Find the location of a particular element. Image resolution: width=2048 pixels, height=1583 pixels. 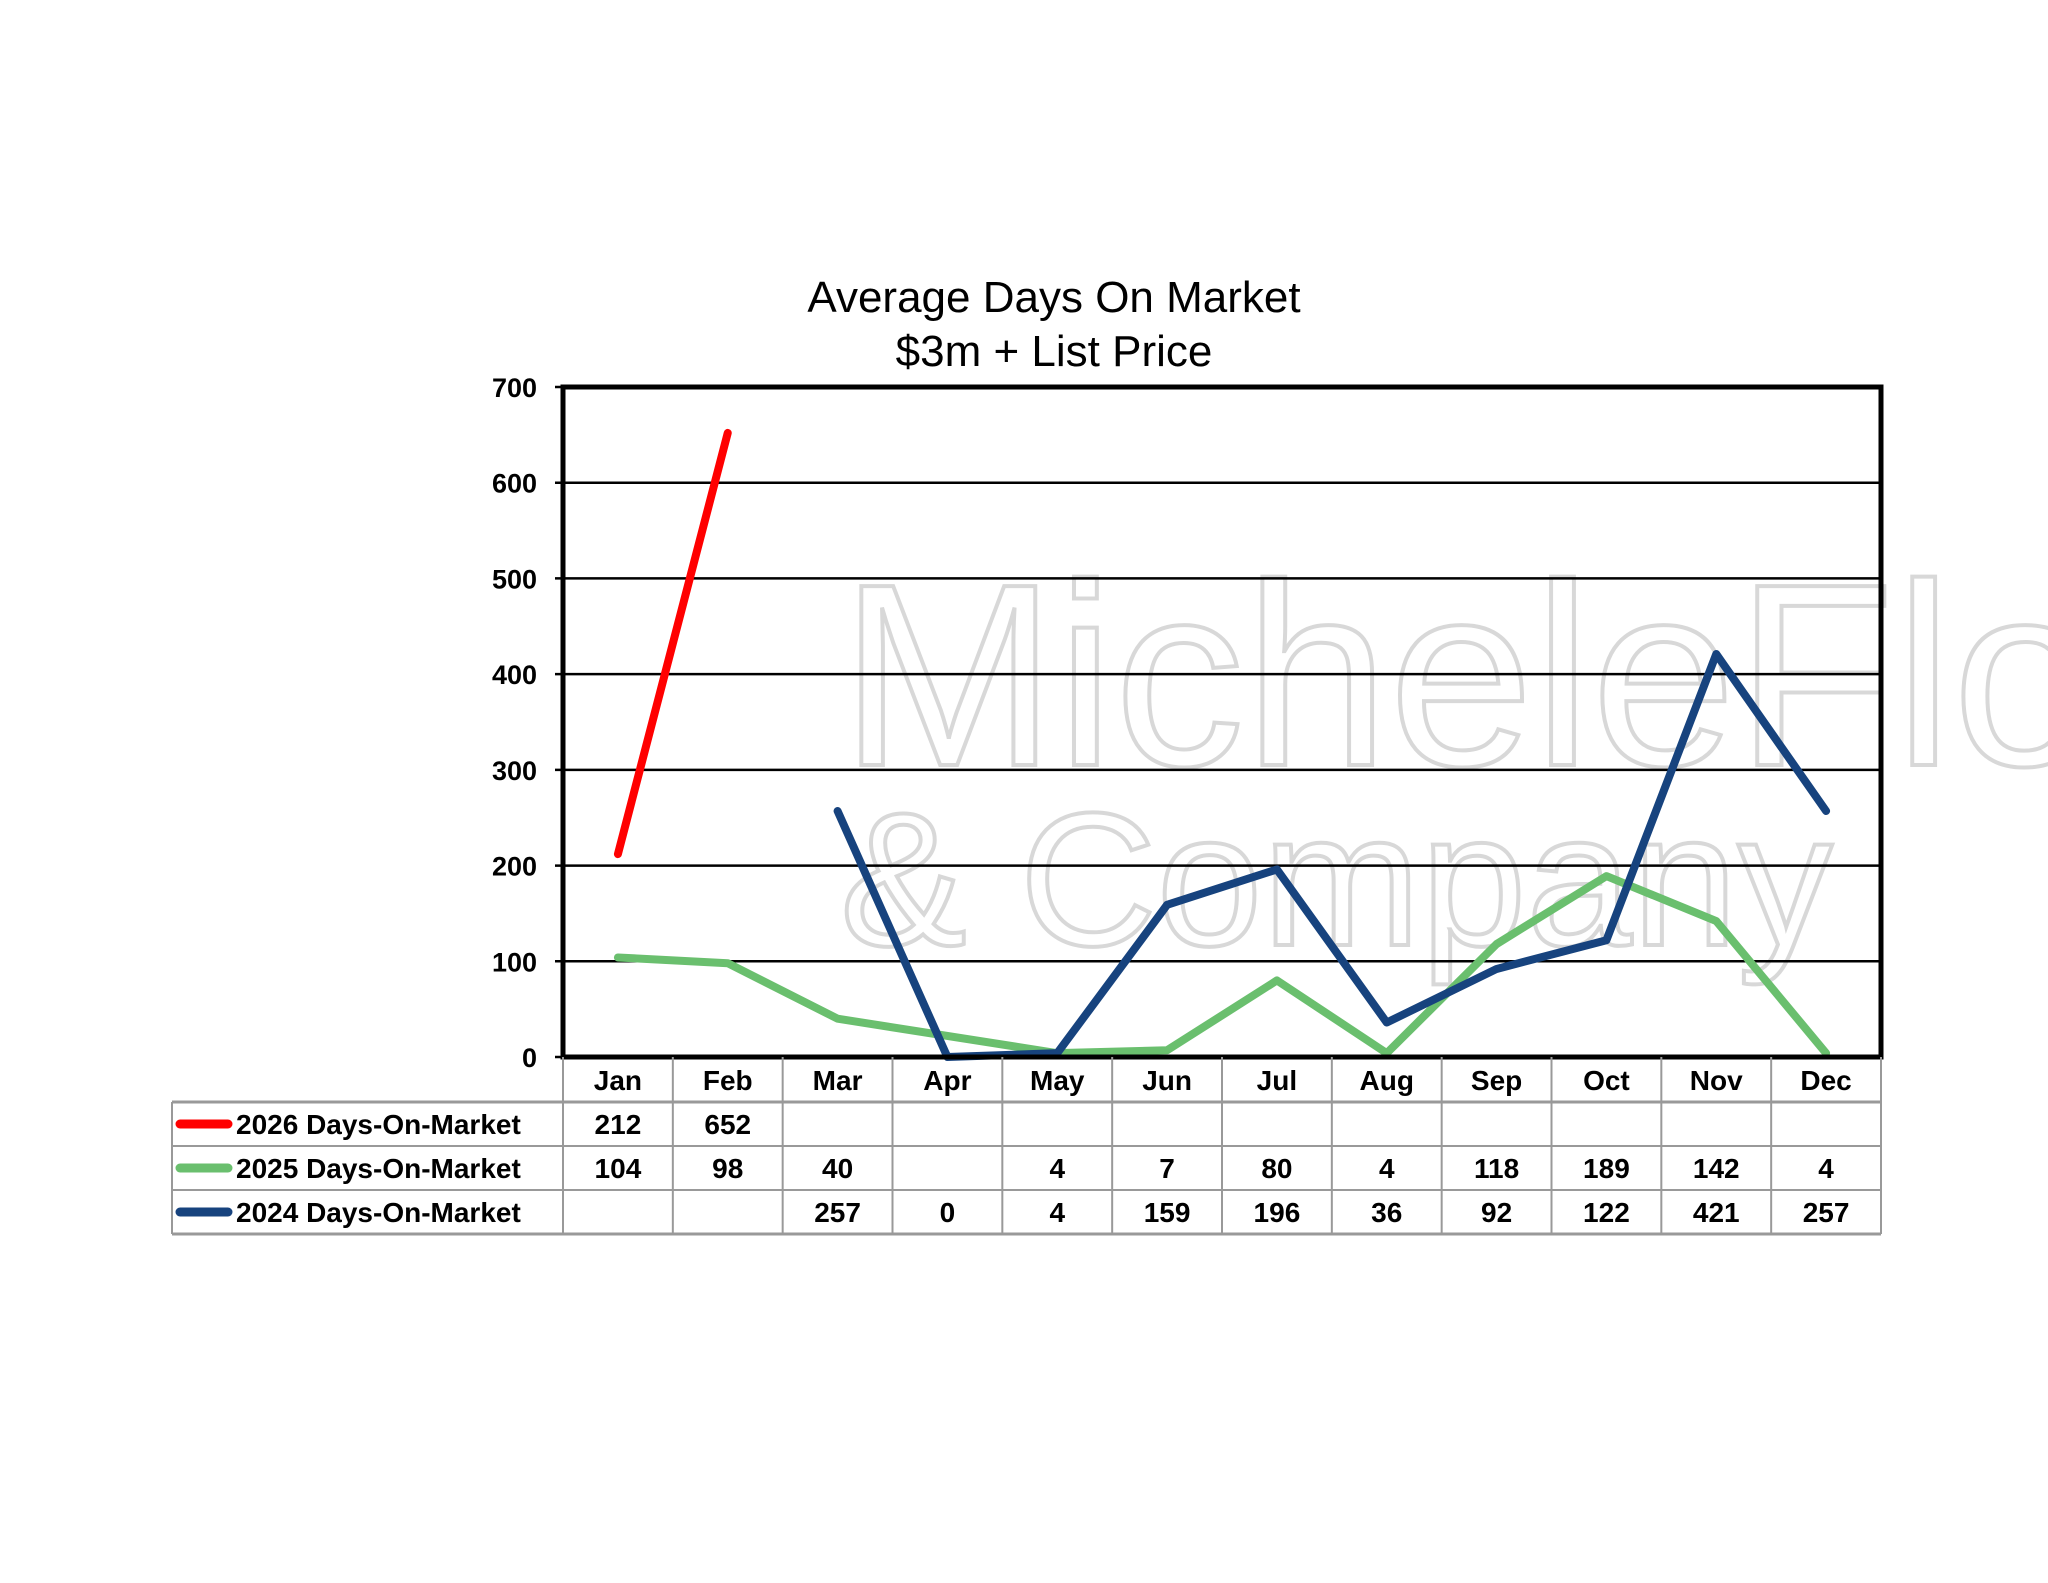

legend-label: 2026 Days-On-Market is located at coordinates (378, 1124).